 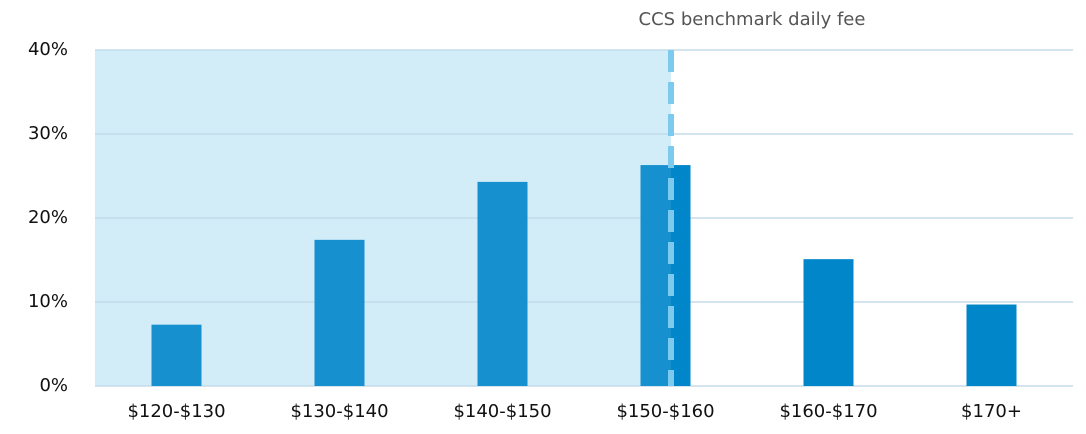 I want to click on y-tick-label: 40%, so click(x=48, y=49).